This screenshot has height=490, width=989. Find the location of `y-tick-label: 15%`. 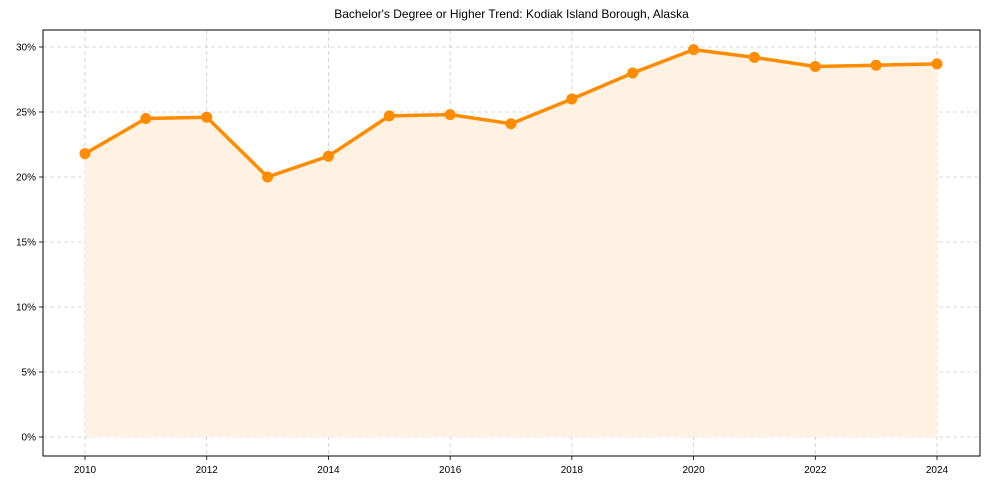

y-tick-label: 15% is located at coordinates (26, 243).